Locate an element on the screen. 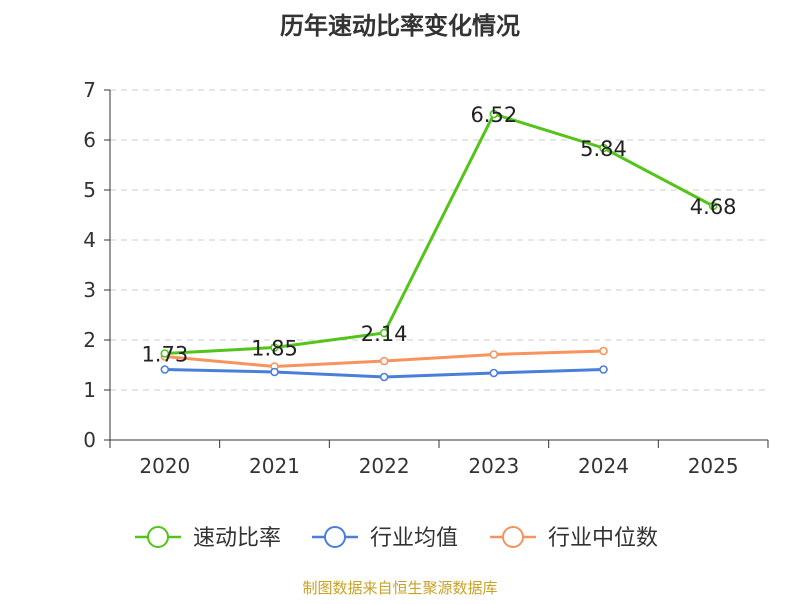  data-label: 5.84 is located at coordinates (603, 149).